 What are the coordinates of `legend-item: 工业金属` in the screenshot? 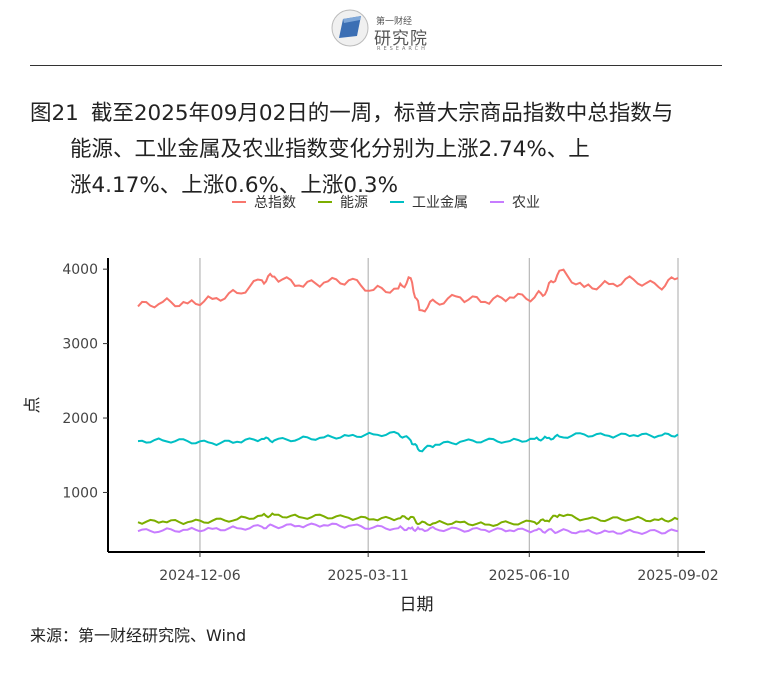 It's located at (429, 202).